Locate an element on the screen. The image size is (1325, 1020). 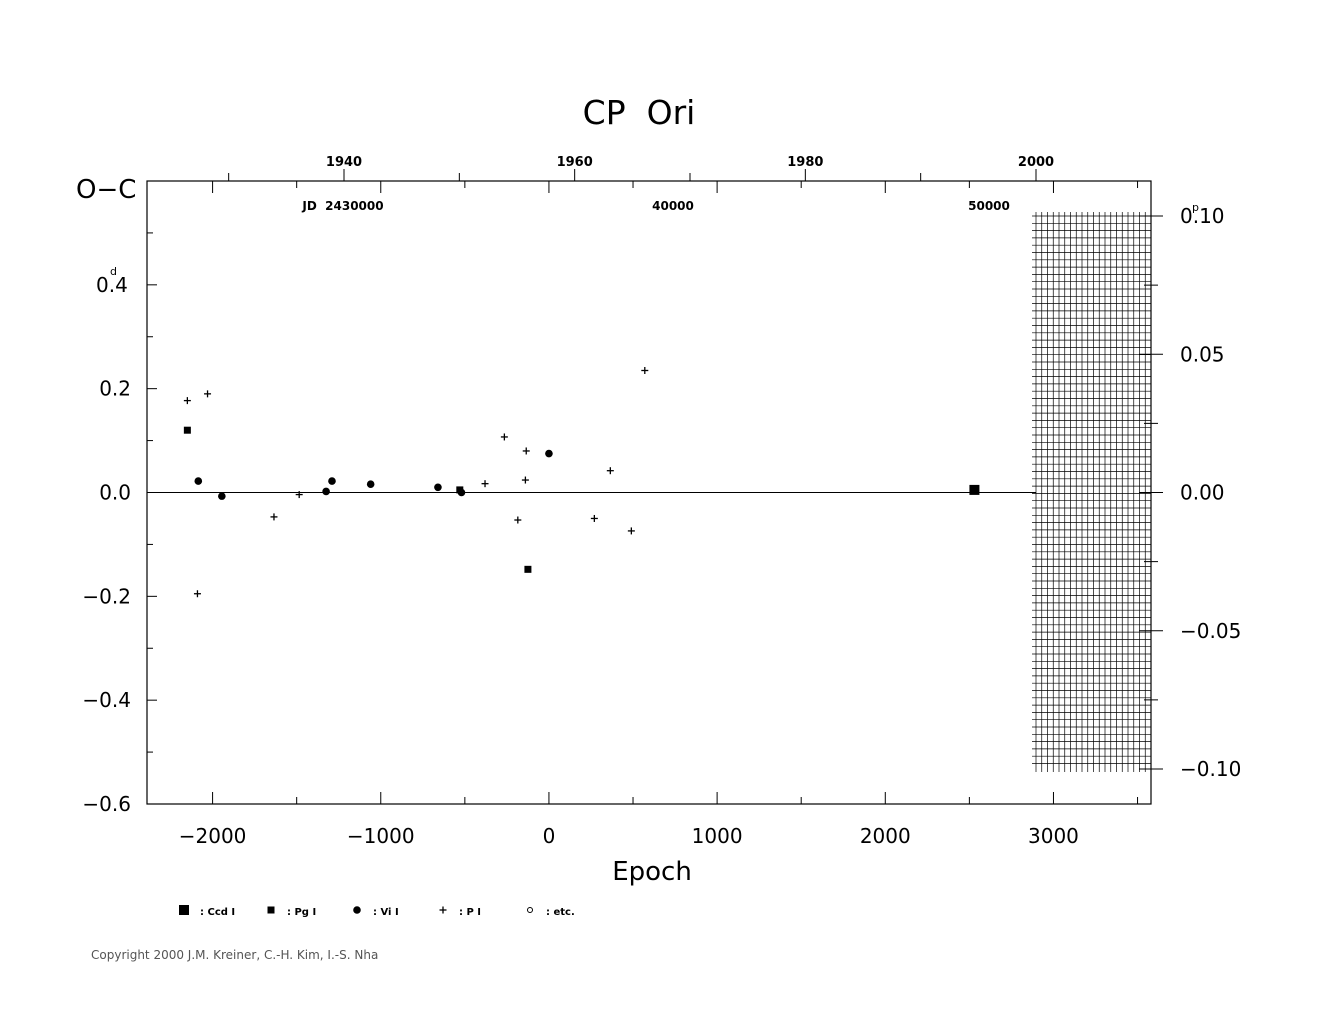
chart-title: CP Ori is located at coordinates (639, 112).